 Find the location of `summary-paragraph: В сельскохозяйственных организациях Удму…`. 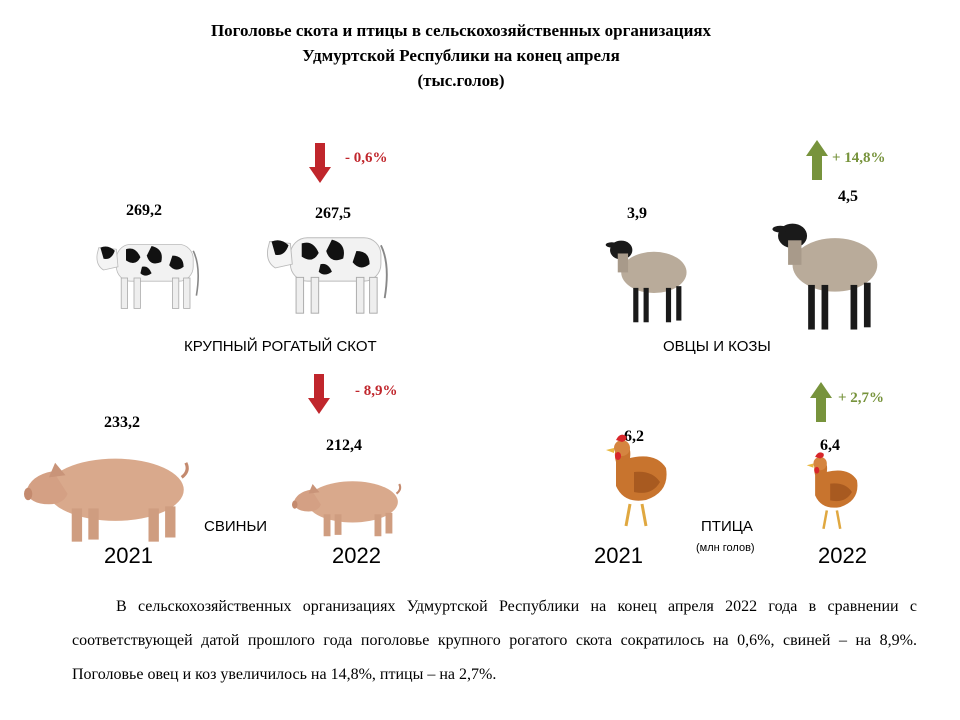

summary-paragraph: В сельскохозяйственных организациях Удму… is located at coordinates (494, 640).